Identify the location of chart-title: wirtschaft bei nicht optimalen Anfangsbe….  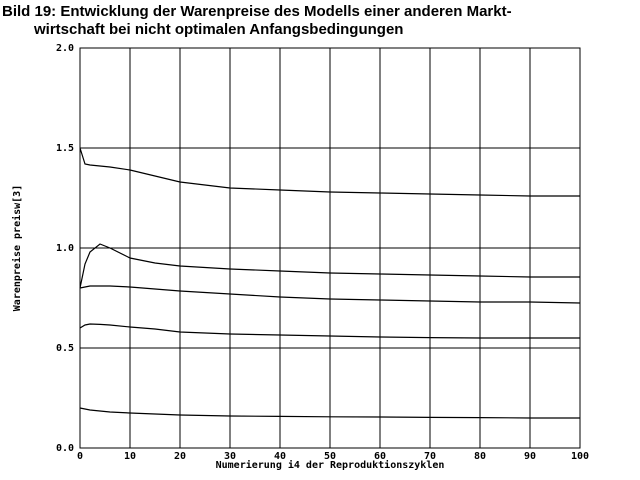
(218, 29).